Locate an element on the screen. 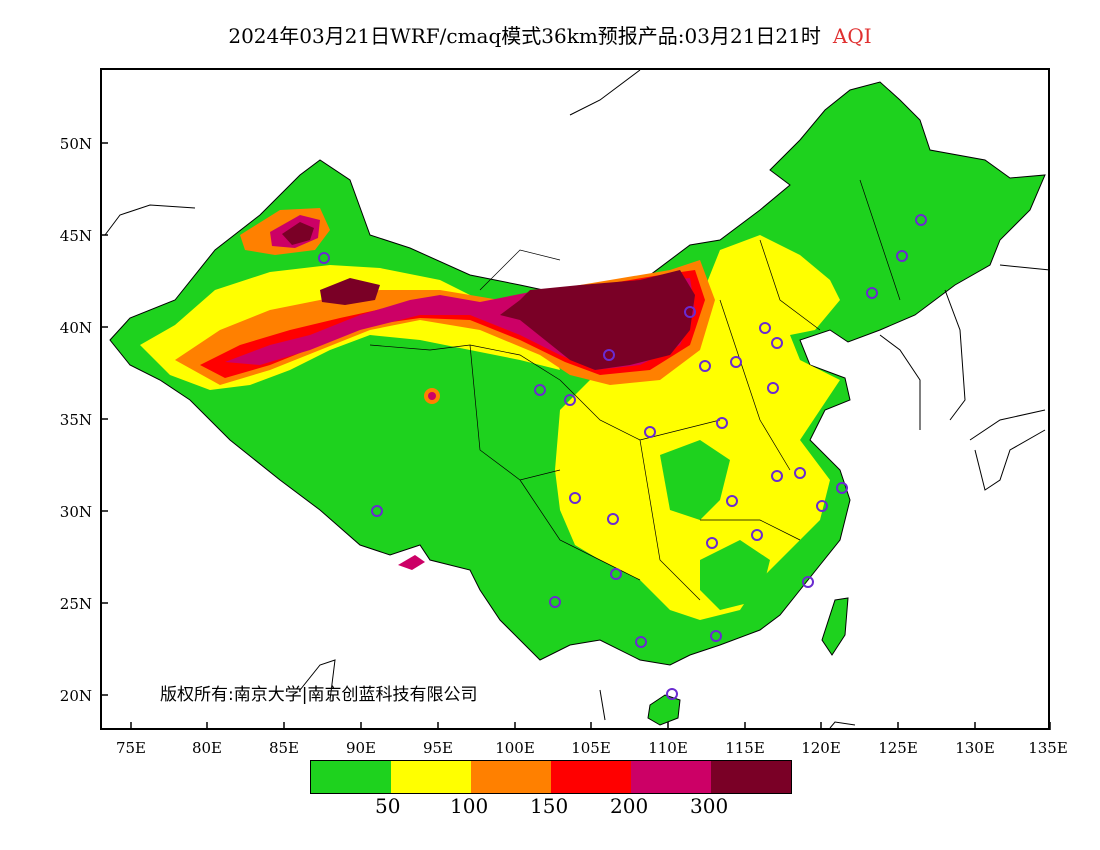 The image size is (1100, 850). legend-swatch-good is located at coordinates (351, 777).